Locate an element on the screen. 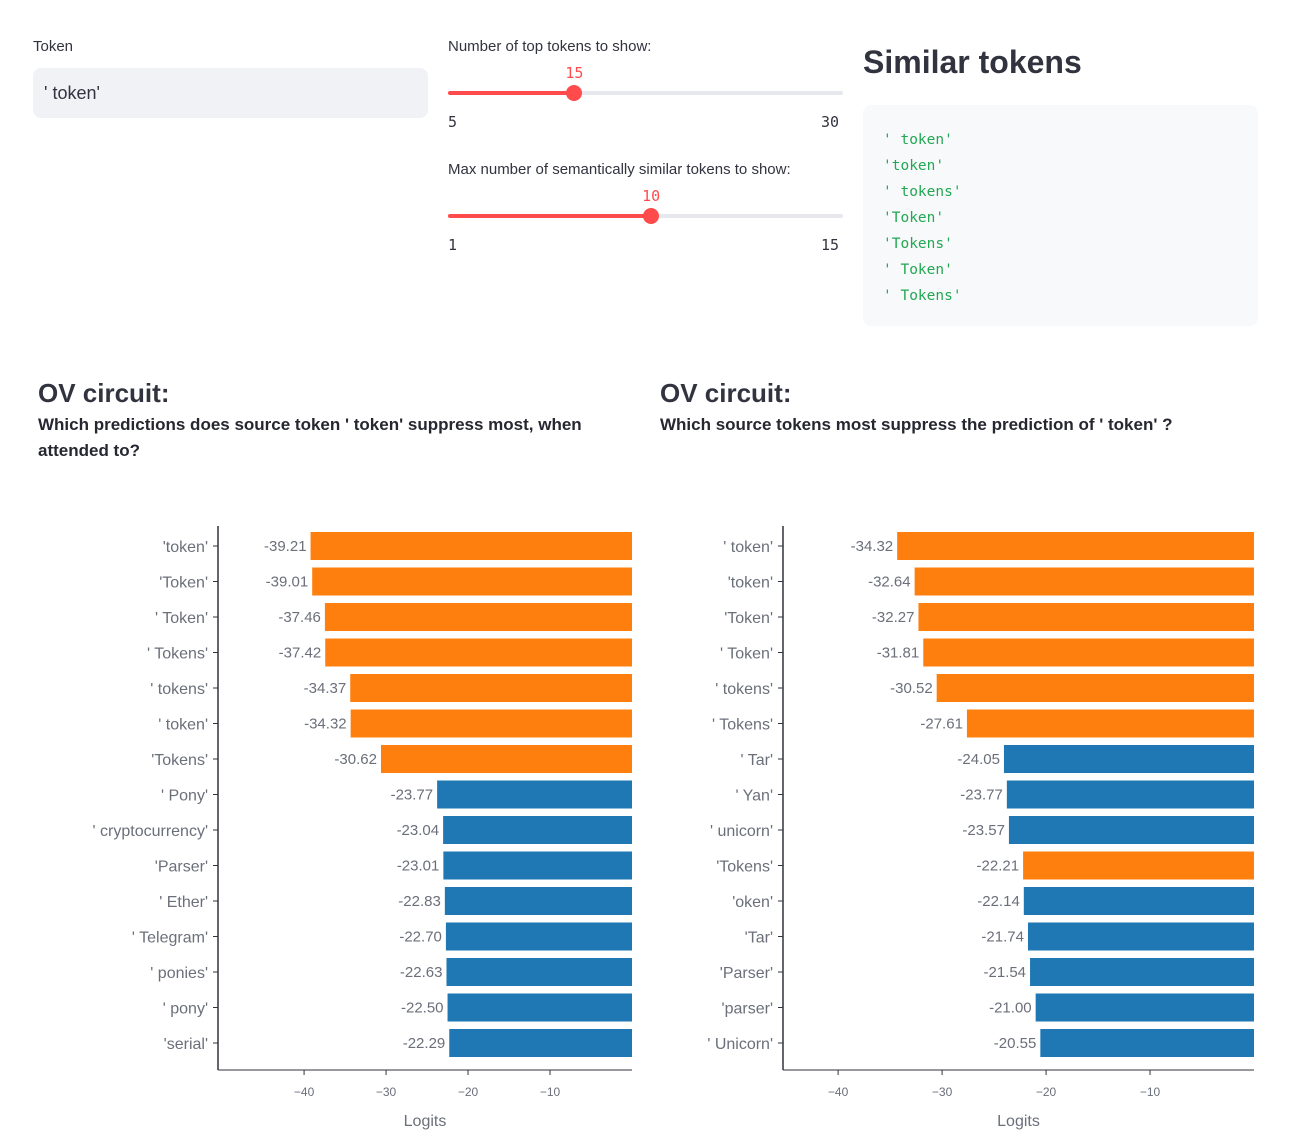  similar-token-line: ' Tokens' is located at coordinates (922, 296).